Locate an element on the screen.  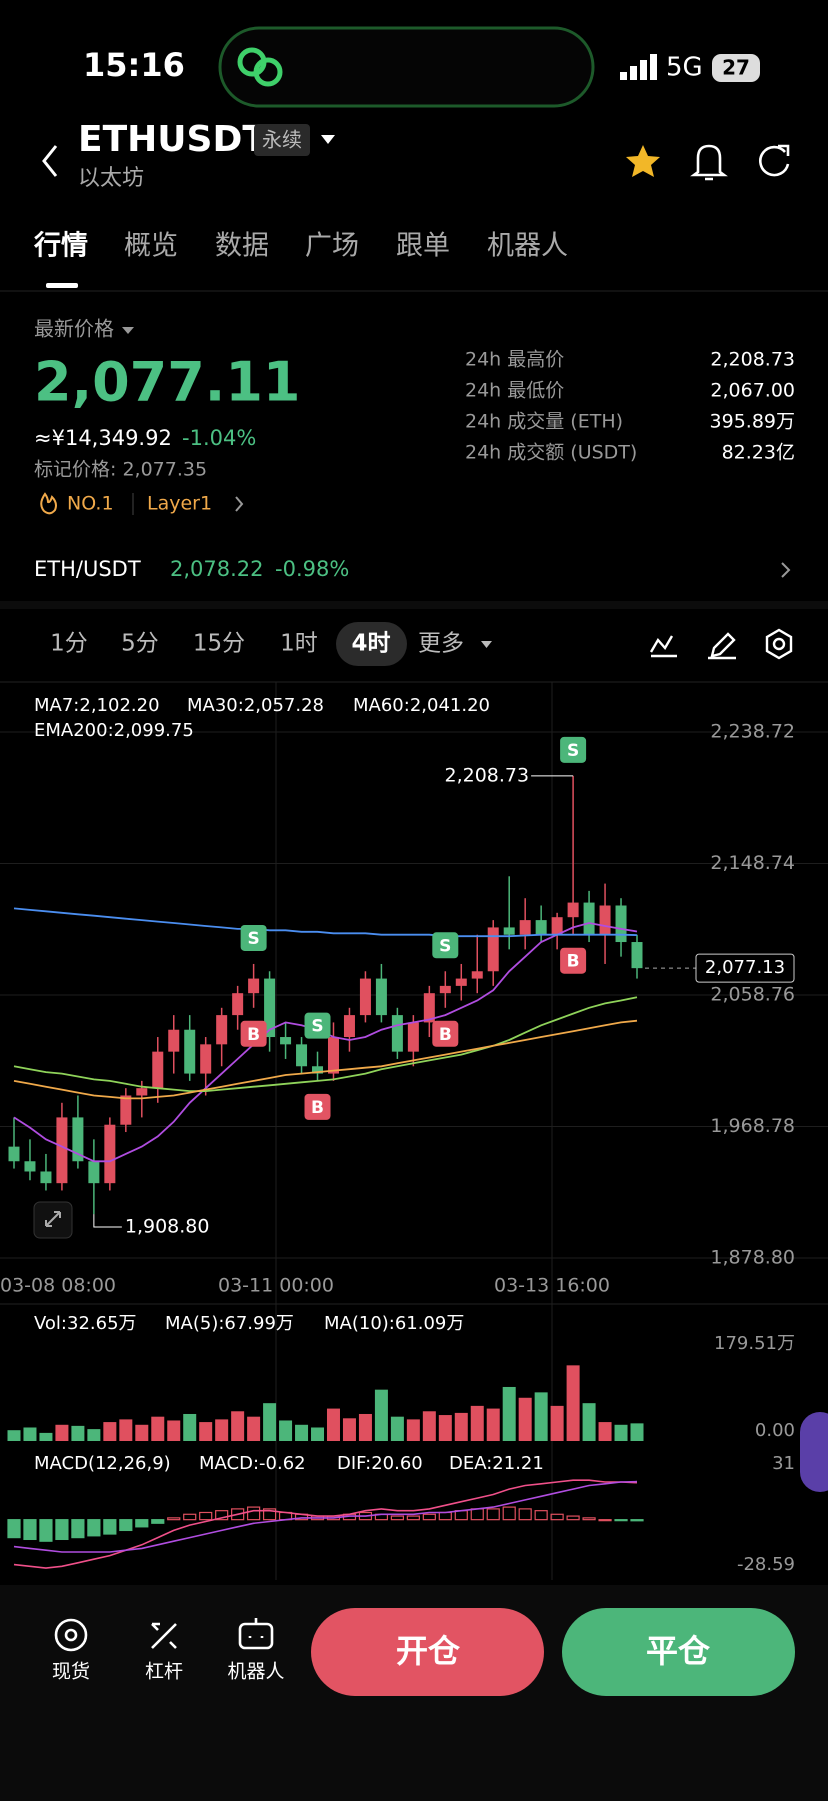
signal-badge is located at coordinates (317, 1025).